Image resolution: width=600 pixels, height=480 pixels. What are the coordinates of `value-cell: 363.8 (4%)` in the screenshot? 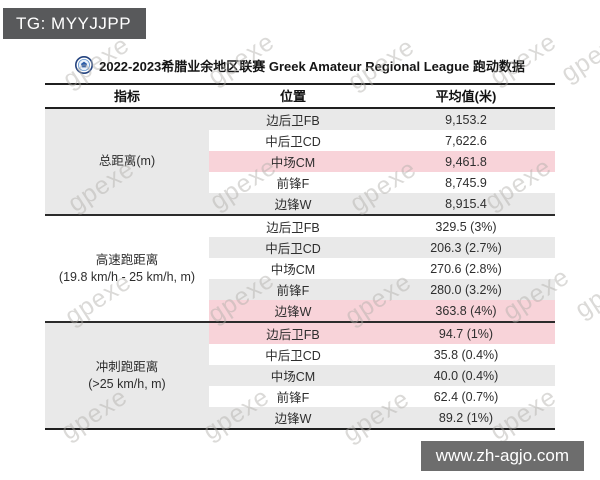 It's located at (466, 310).